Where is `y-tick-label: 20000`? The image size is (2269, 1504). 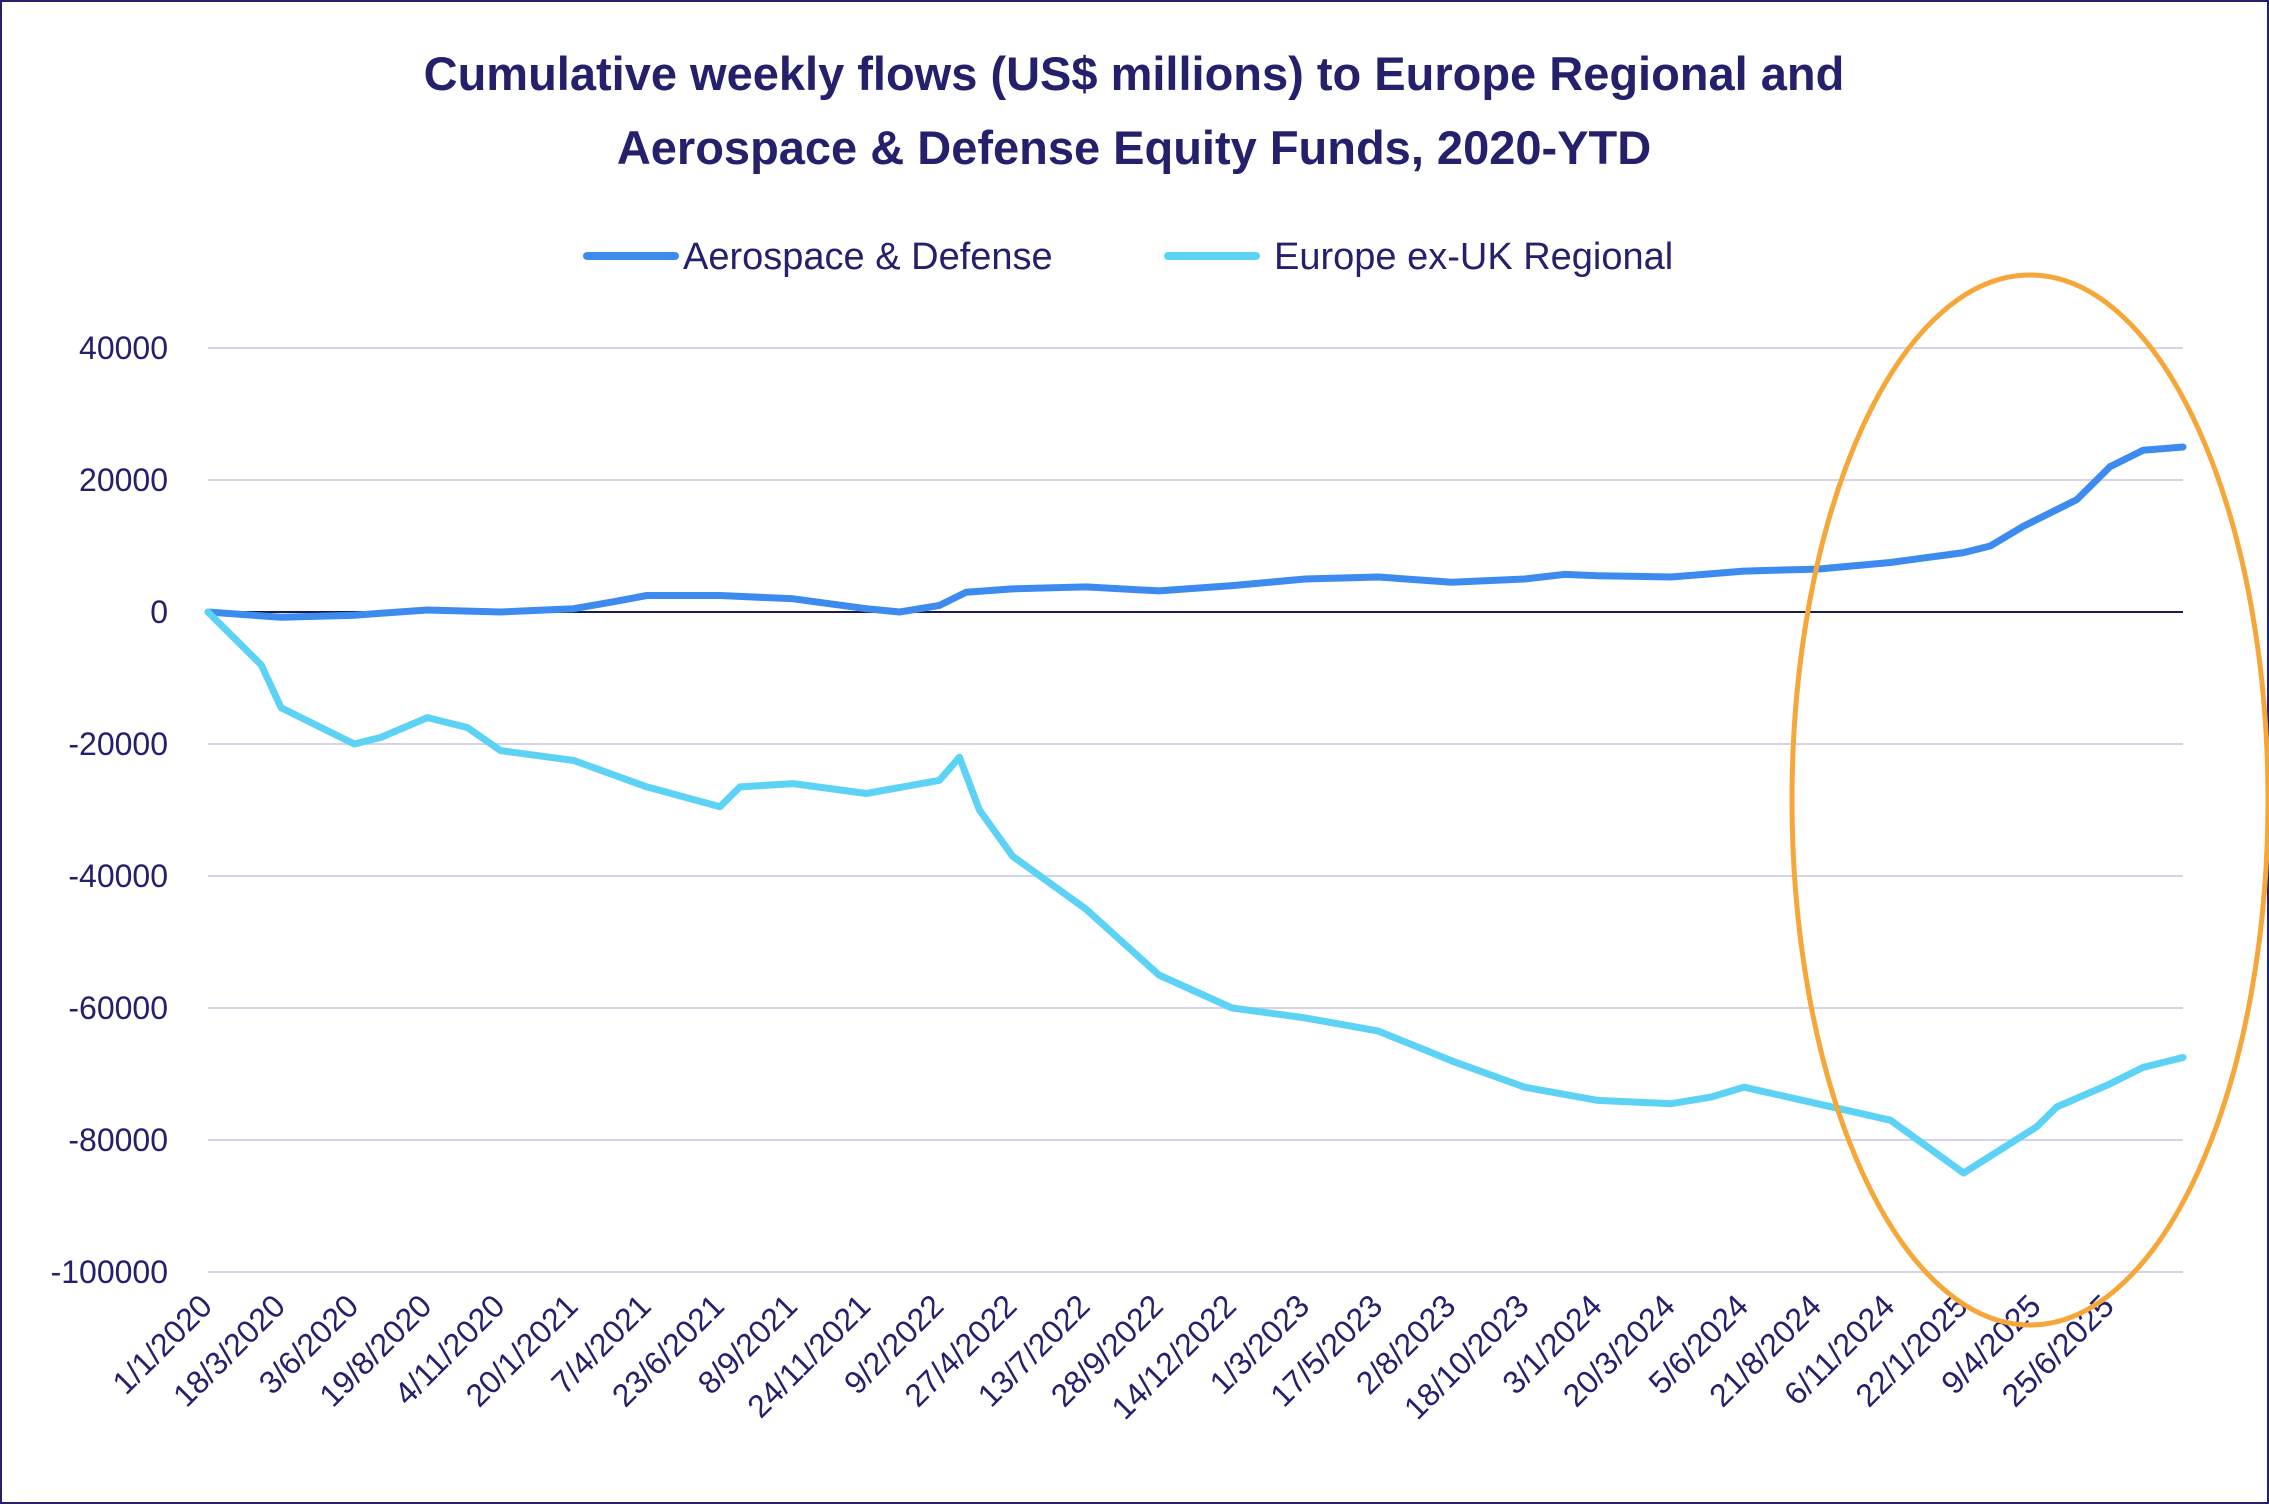
y-tick-label: 20000 is located at coordinates (123, 480).